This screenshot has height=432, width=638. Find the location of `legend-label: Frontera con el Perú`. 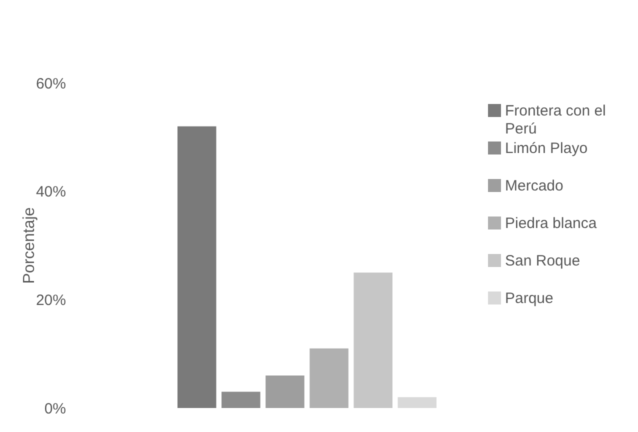

legend-label: Frontera con el Perú is located at coordinates (555, 120).